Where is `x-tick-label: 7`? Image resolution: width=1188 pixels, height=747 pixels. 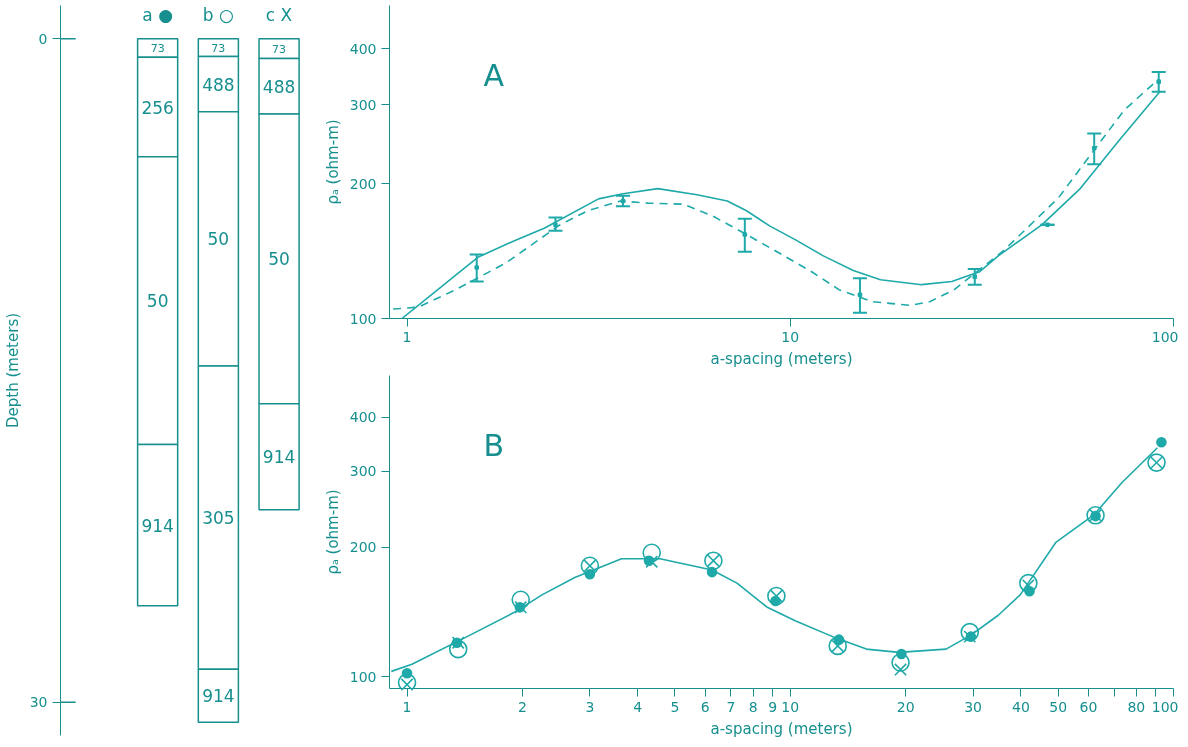
x-tick-label: 7 is located at coordinates (731, 706).